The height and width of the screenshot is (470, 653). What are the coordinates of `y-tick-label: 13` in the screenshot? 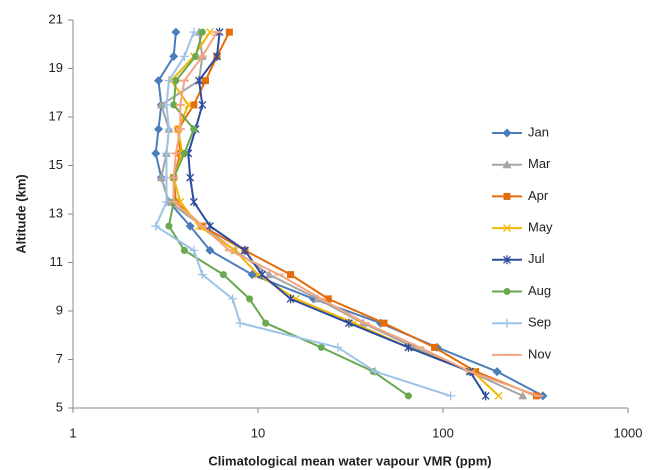 It's located at (56, 212).